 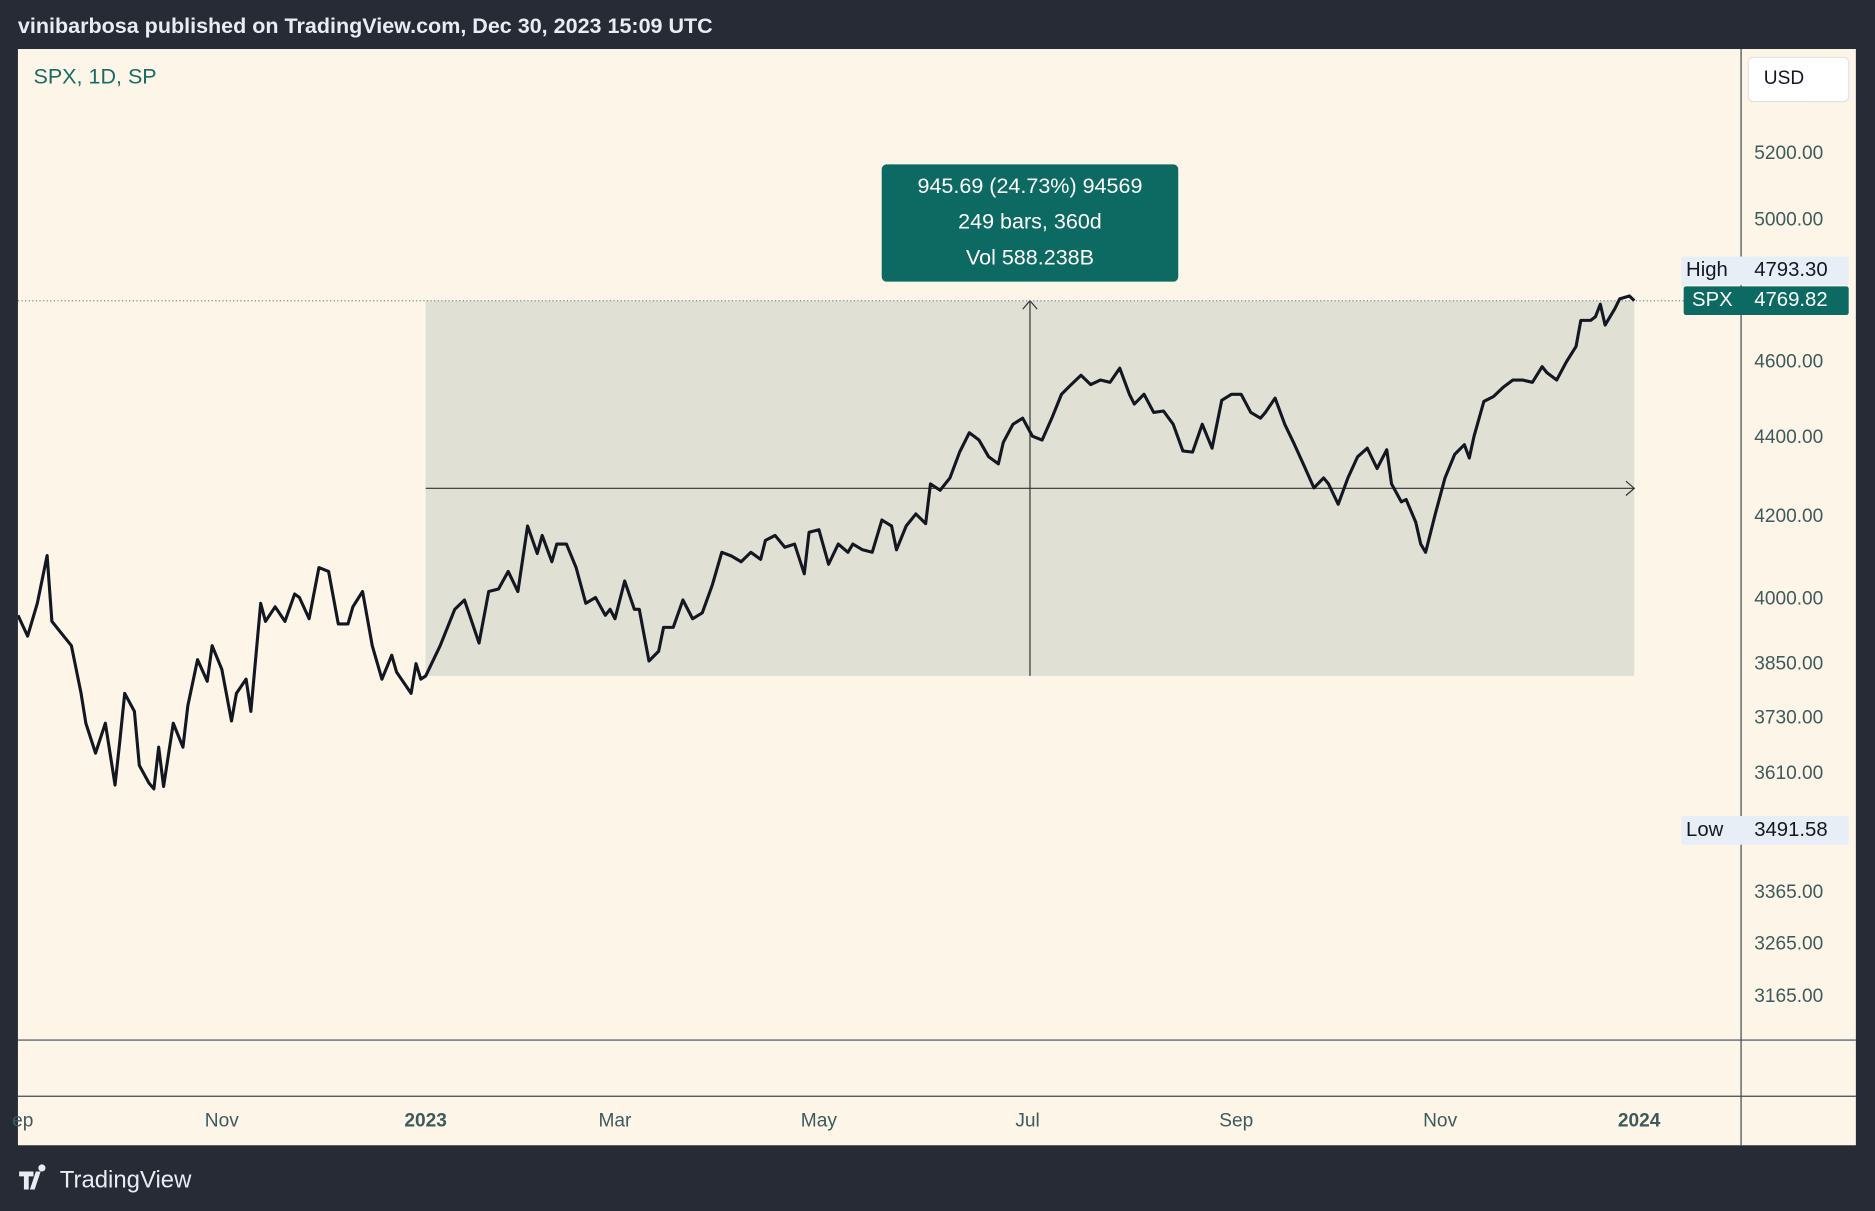 What do you see at coordinates (1788, 153) in the screenshot?
I see `y-tick-label: 5200.00` at bounding box center [1788, 153].